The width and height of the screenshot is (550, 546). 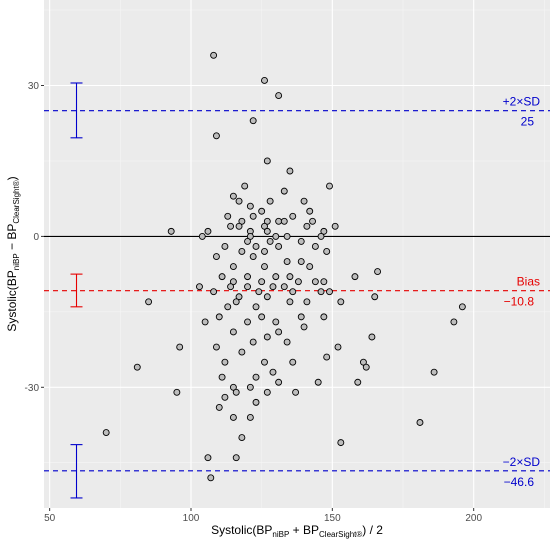 What do you see at coordinates (191, 518) in the screenshot?
I see `x-tick-label: 100` at bounding box center [191, 518].